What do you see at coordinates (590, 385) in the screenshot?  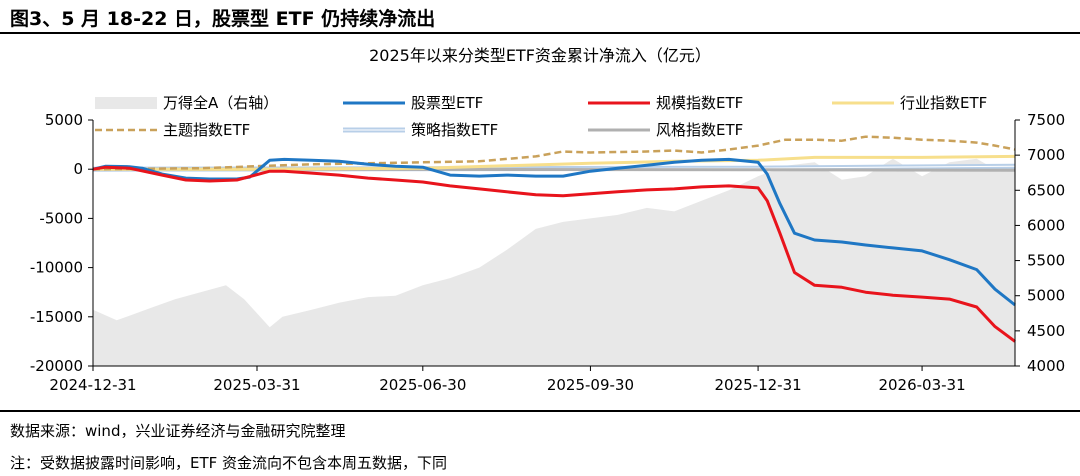 I see `x-tick-label: 2025-09-30` at bounding box center [590, 385].